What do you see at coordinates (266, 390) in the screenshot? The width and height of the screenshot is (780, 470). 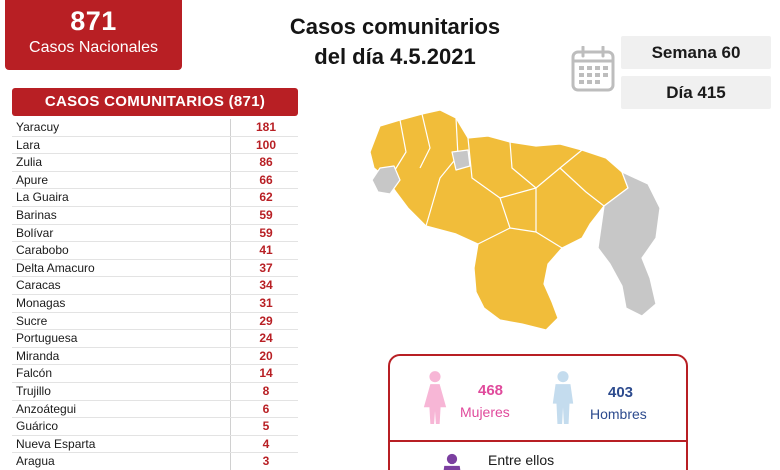 I see `state-cases: 8` at bounding box center [266, 390].